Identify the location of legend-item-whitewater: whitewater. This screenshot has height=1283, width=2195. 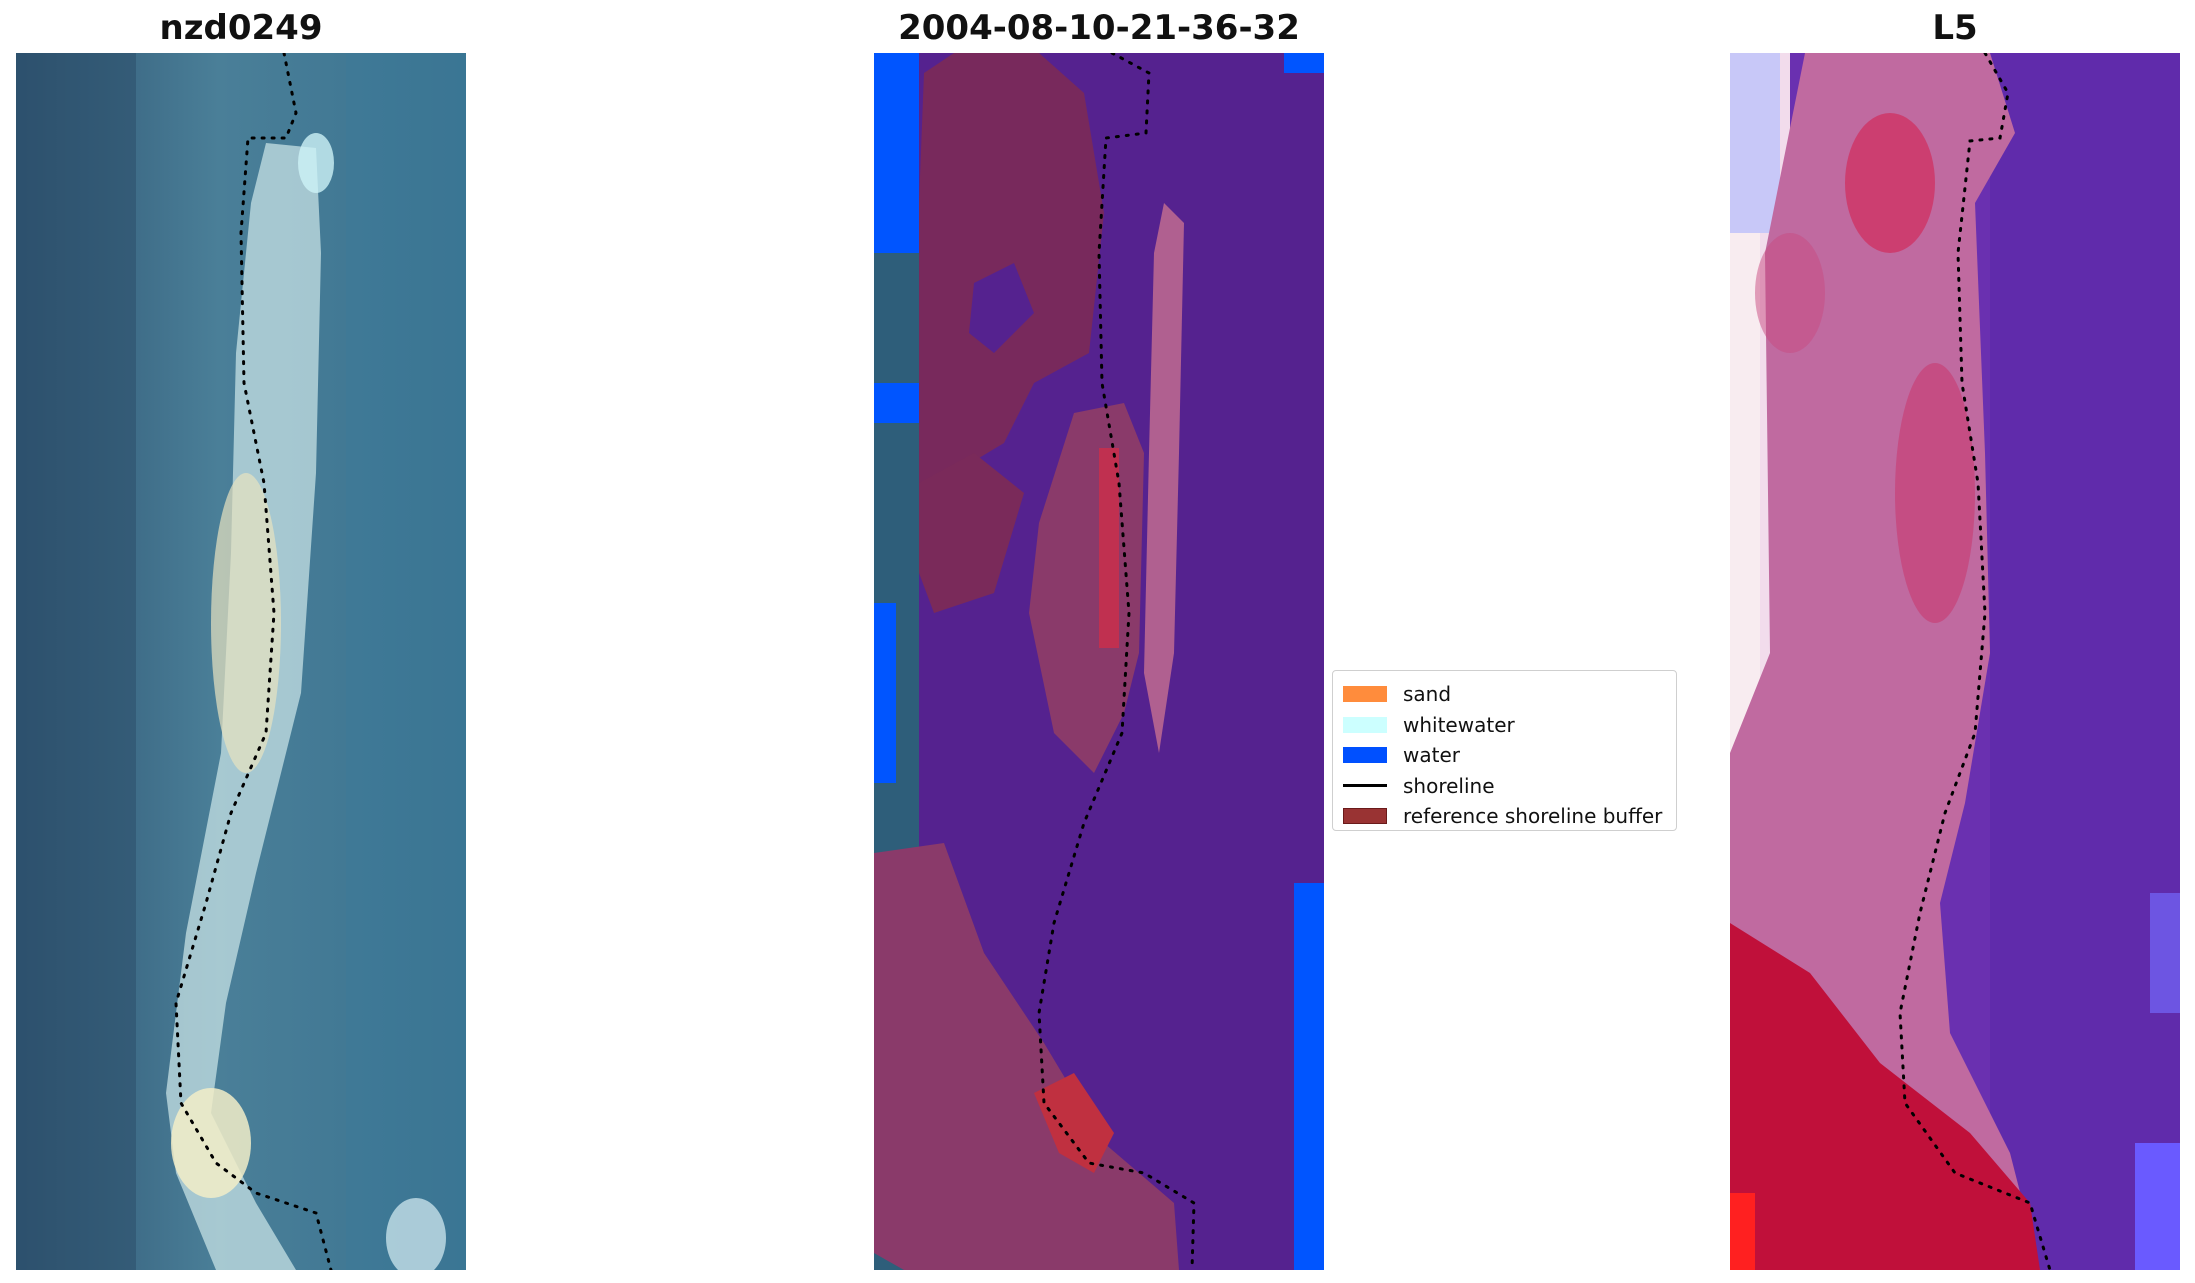
(1504, 725).